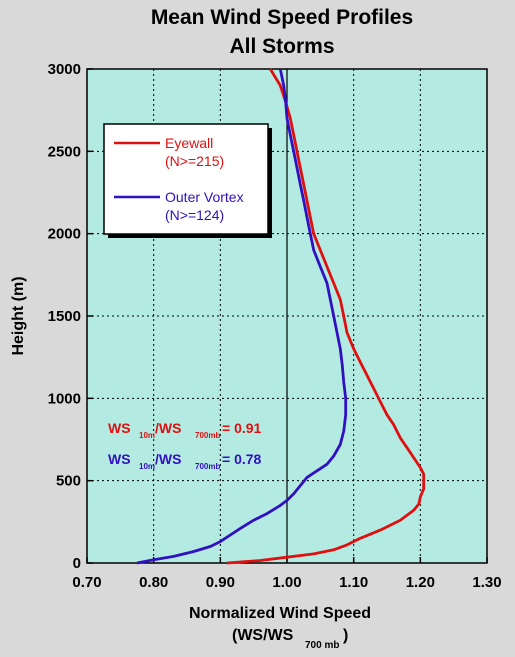 The width and height of the screenshot is (515, 657). What do you see at coordinates (77, 563) in the screenshot?
I see `y-tick-label: 0` at bounding box center [77, 563].